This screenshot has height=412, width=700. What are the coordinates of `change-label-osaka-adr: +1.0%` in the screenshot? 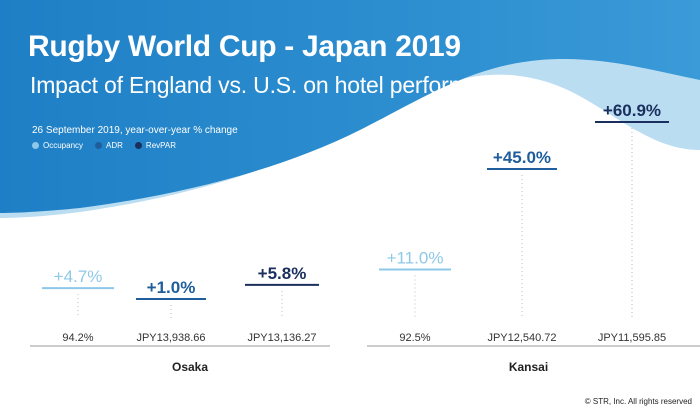 It's located at (171, 287).